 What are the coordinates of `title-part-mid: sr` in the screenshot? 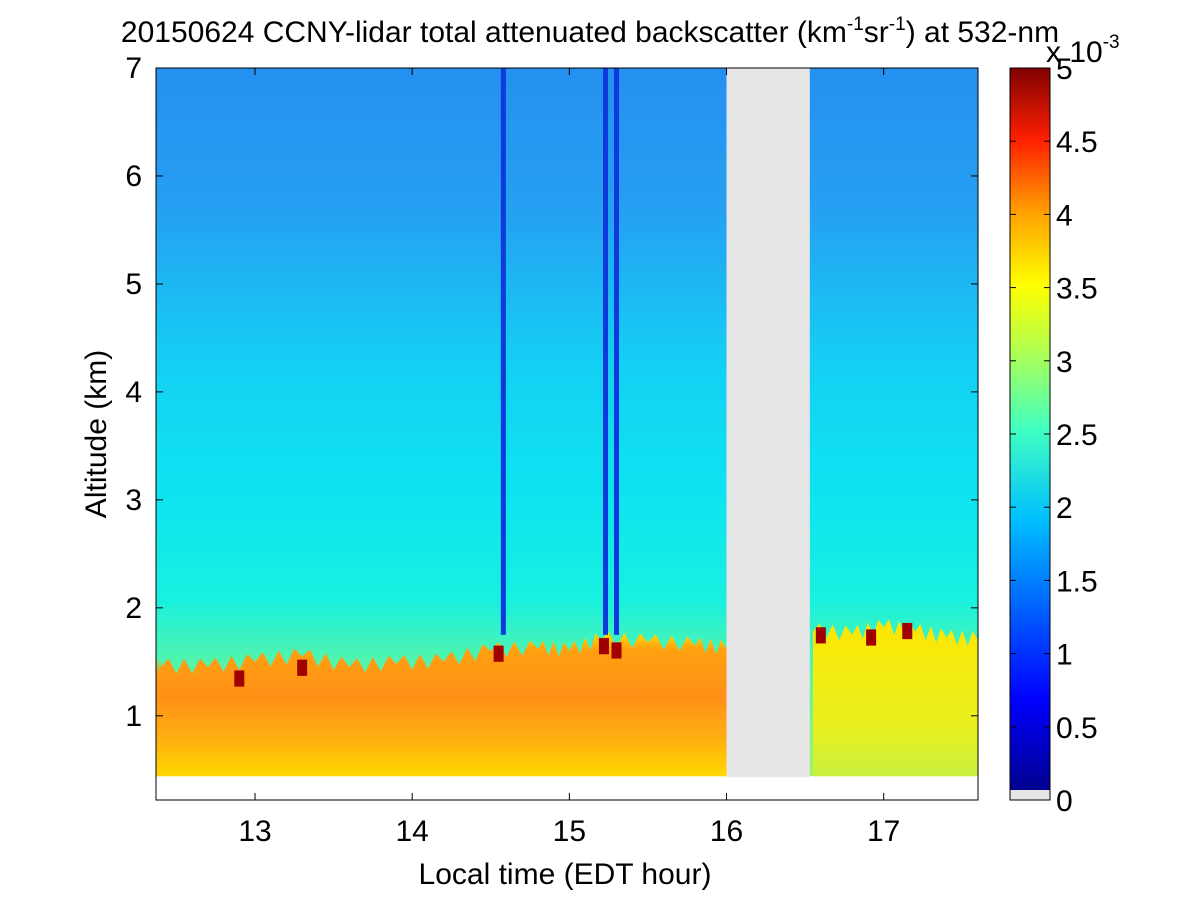 It's located at (876, 32).